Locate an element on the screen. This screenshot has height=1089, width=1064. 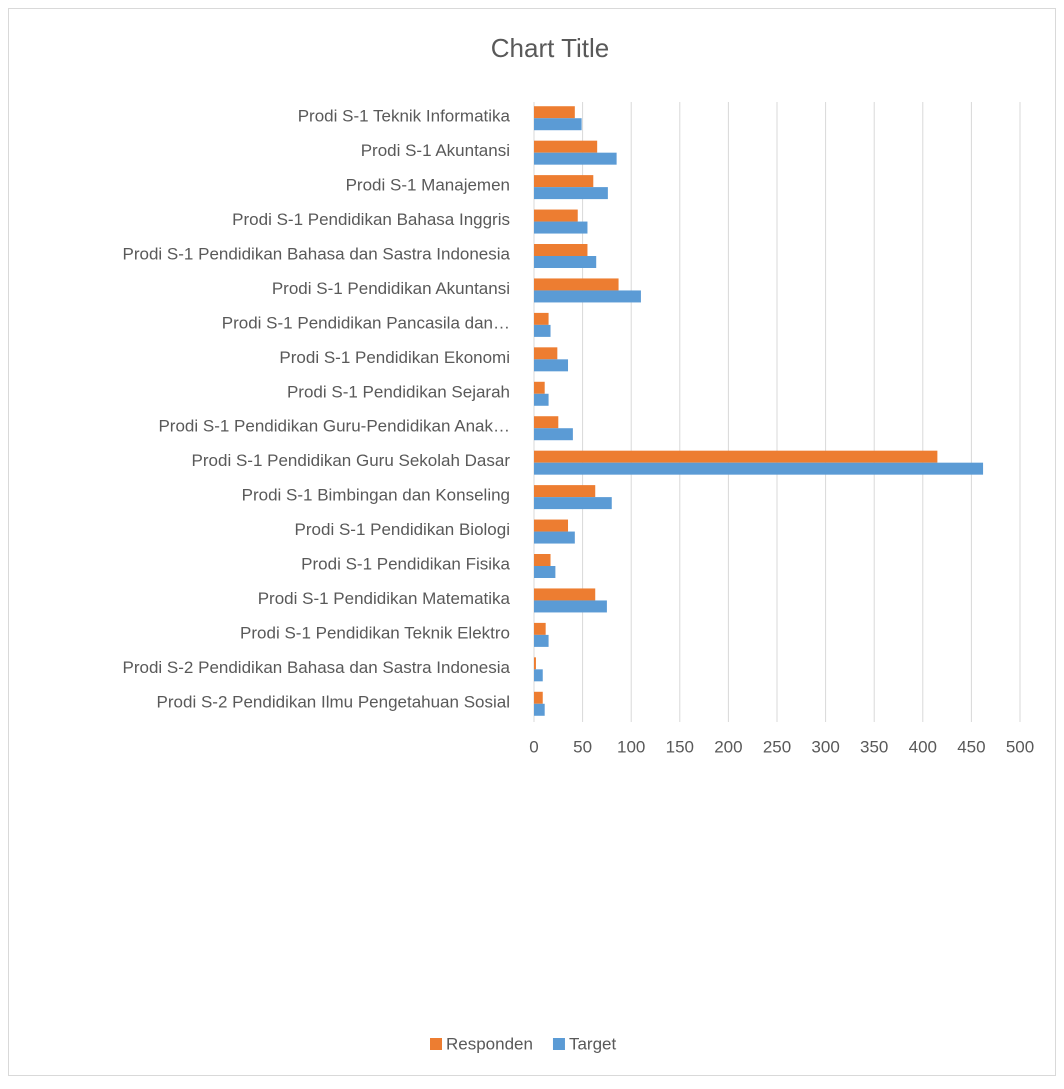
y-tick-label: Prodi S-1 Akuntansi is located at coordinates (435, 150).